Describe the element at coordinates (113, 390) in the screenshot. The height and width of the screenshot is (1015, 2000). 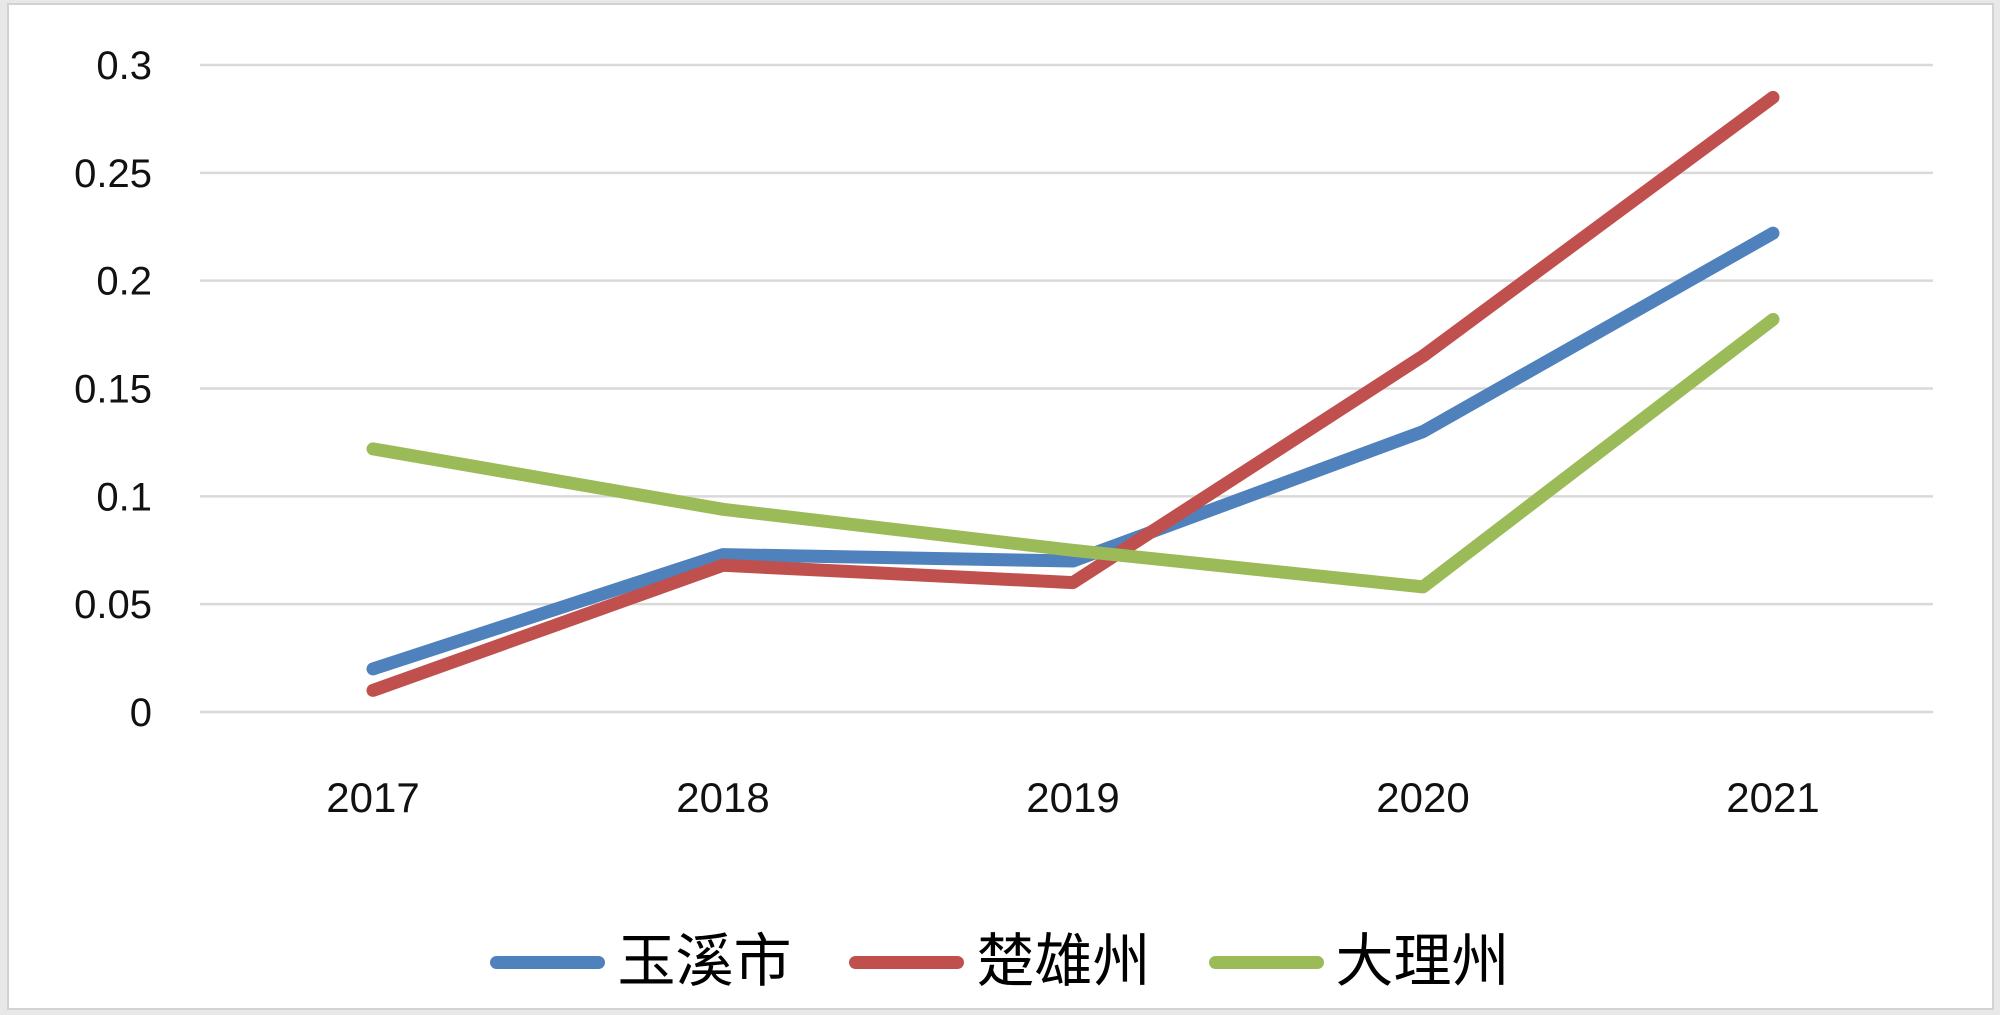
I see `y-tick-label: 0.15` at that location.